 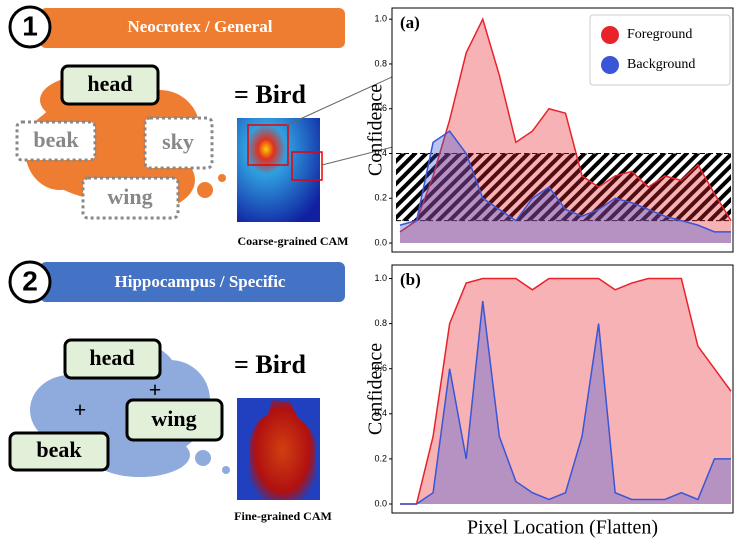 I want to click on legend-label: Foreground, so click(x=659, y=34).